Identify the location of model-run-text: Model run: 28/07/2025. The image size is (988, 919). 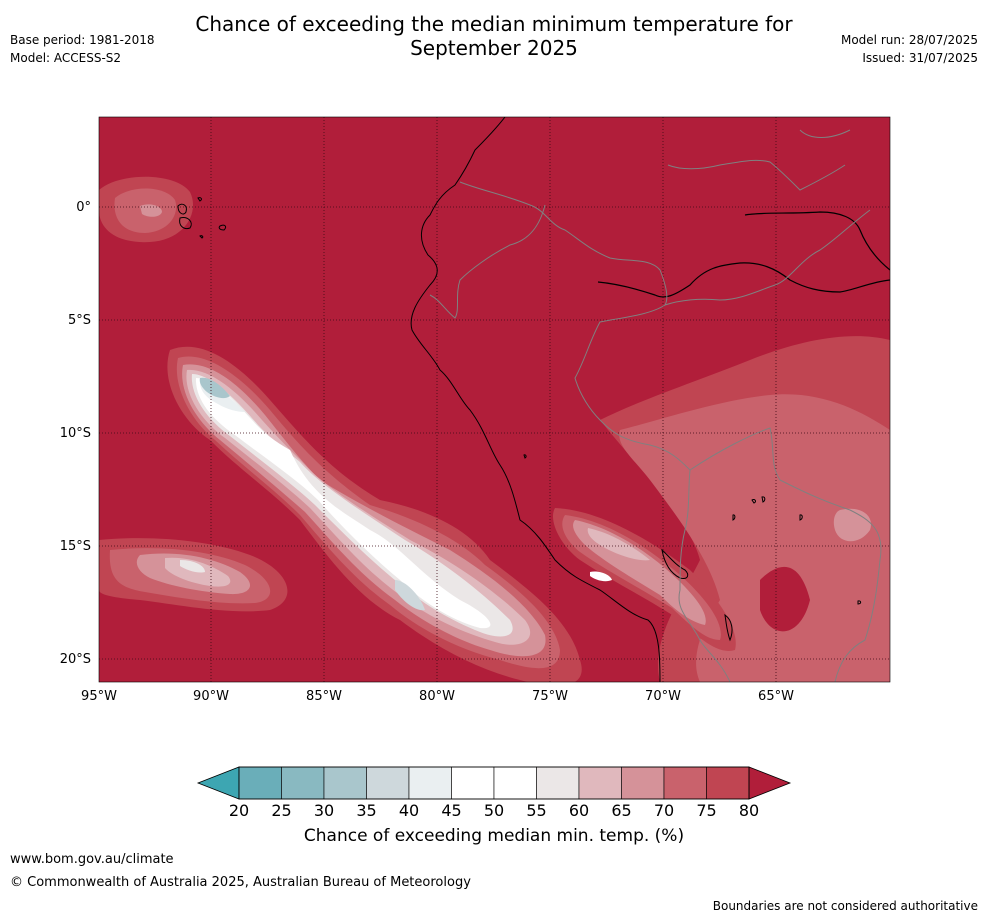
(909, 40).